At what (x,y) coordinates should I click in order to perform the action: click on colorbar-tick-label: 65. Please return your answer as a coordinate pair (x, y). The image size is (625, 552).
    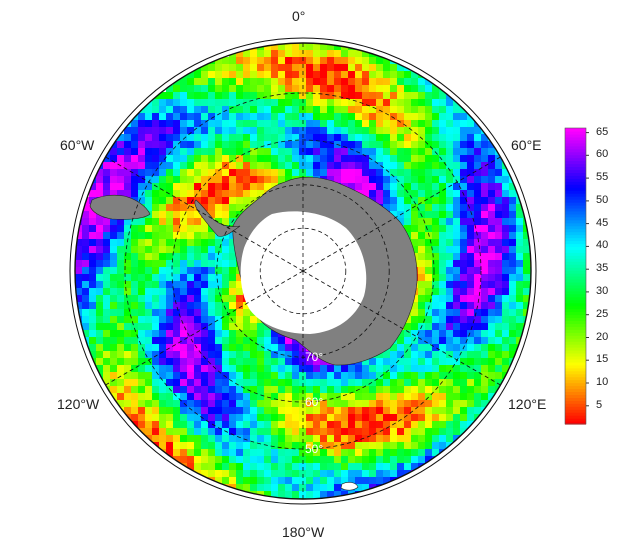
    Looking at the image, I should click on (602, 131).